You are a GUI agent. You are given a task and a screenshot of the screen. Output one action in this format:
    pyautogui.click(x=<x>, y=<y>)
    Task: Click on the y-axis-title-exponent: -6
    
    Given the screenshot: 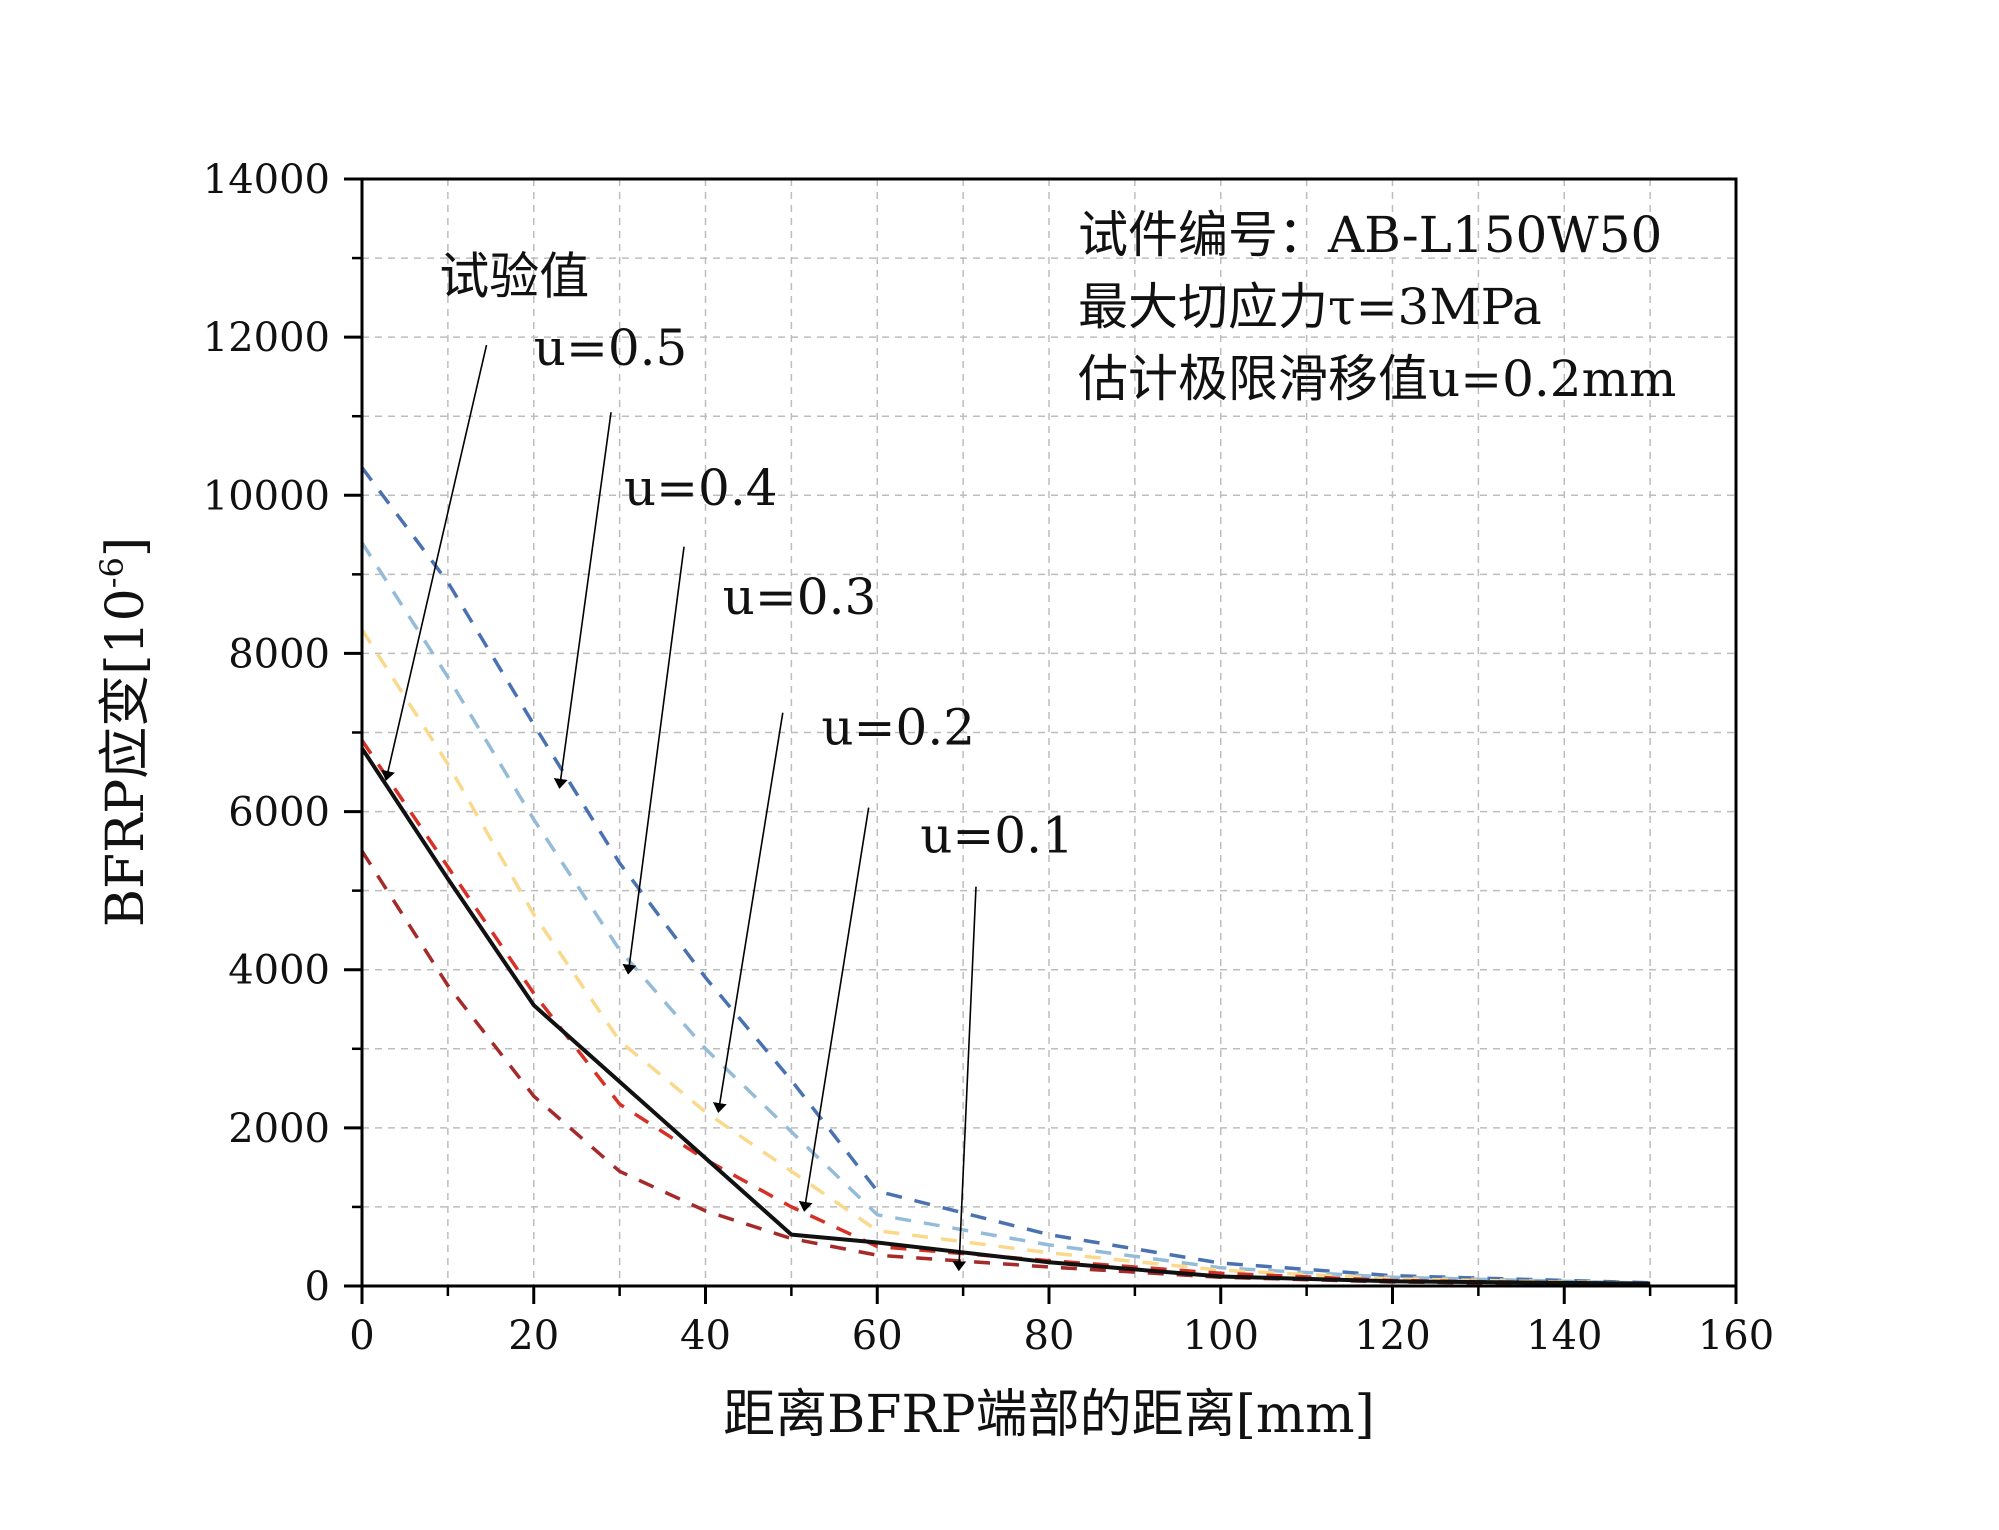 What is the action you would take?
    pyautogui.click(x=112, y=572)
    